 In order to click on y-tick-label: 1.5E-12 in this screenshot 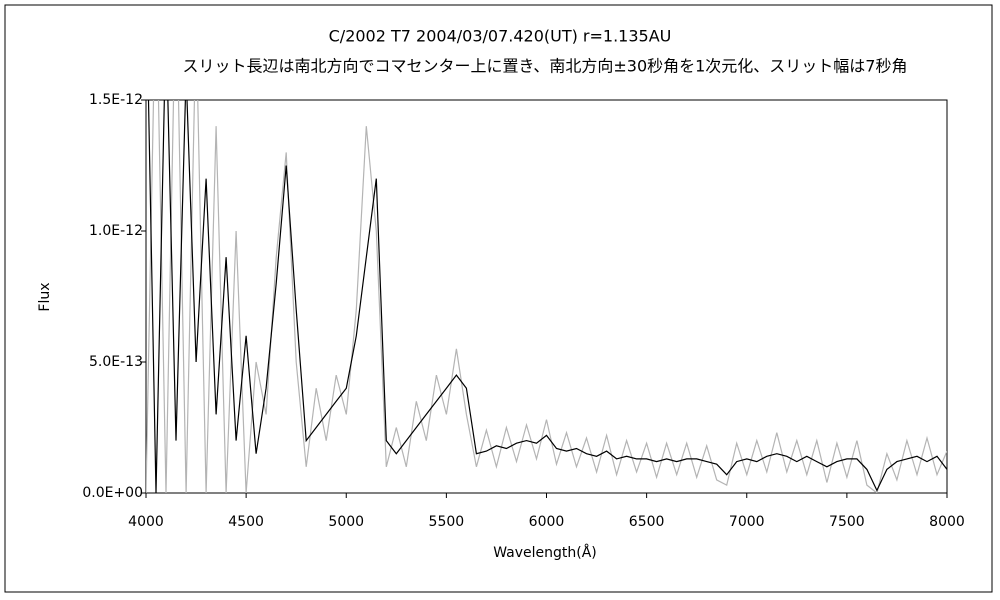, I will do `click(116, 100)`.